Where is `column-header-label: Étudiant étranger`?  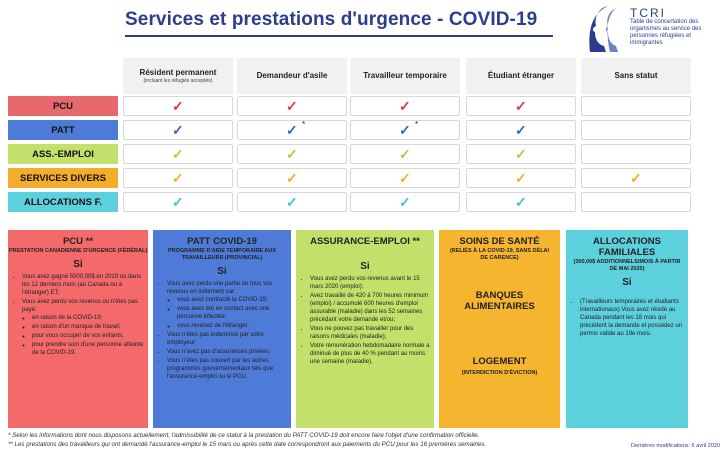
column-header-label: Étudiant étranger is located at coordinates (521, 75).